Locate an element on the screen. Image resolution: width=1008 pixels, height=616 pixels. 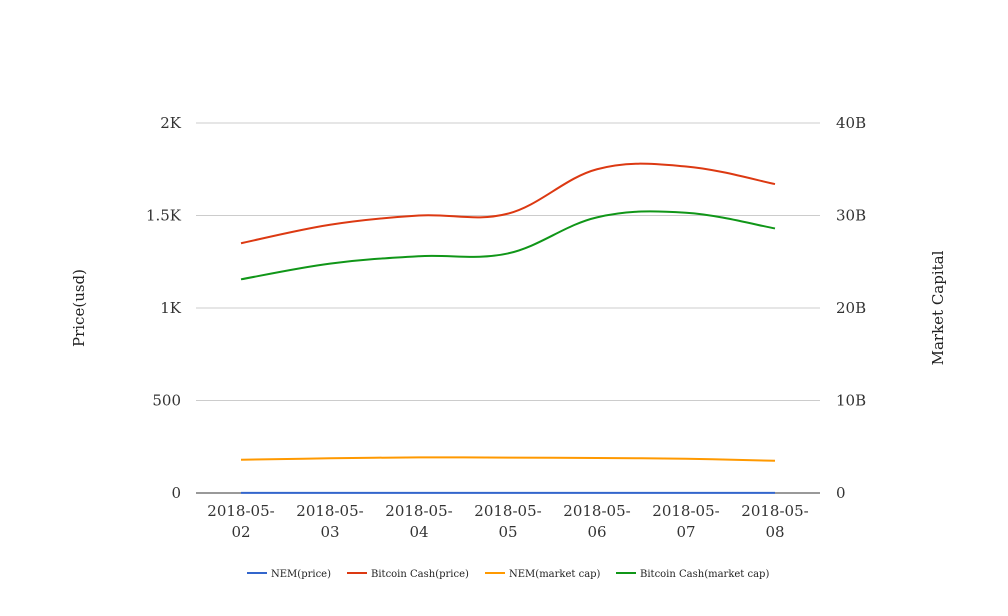
x-tick-label: 2018-05- 05 is located at coordinates (507, 521).